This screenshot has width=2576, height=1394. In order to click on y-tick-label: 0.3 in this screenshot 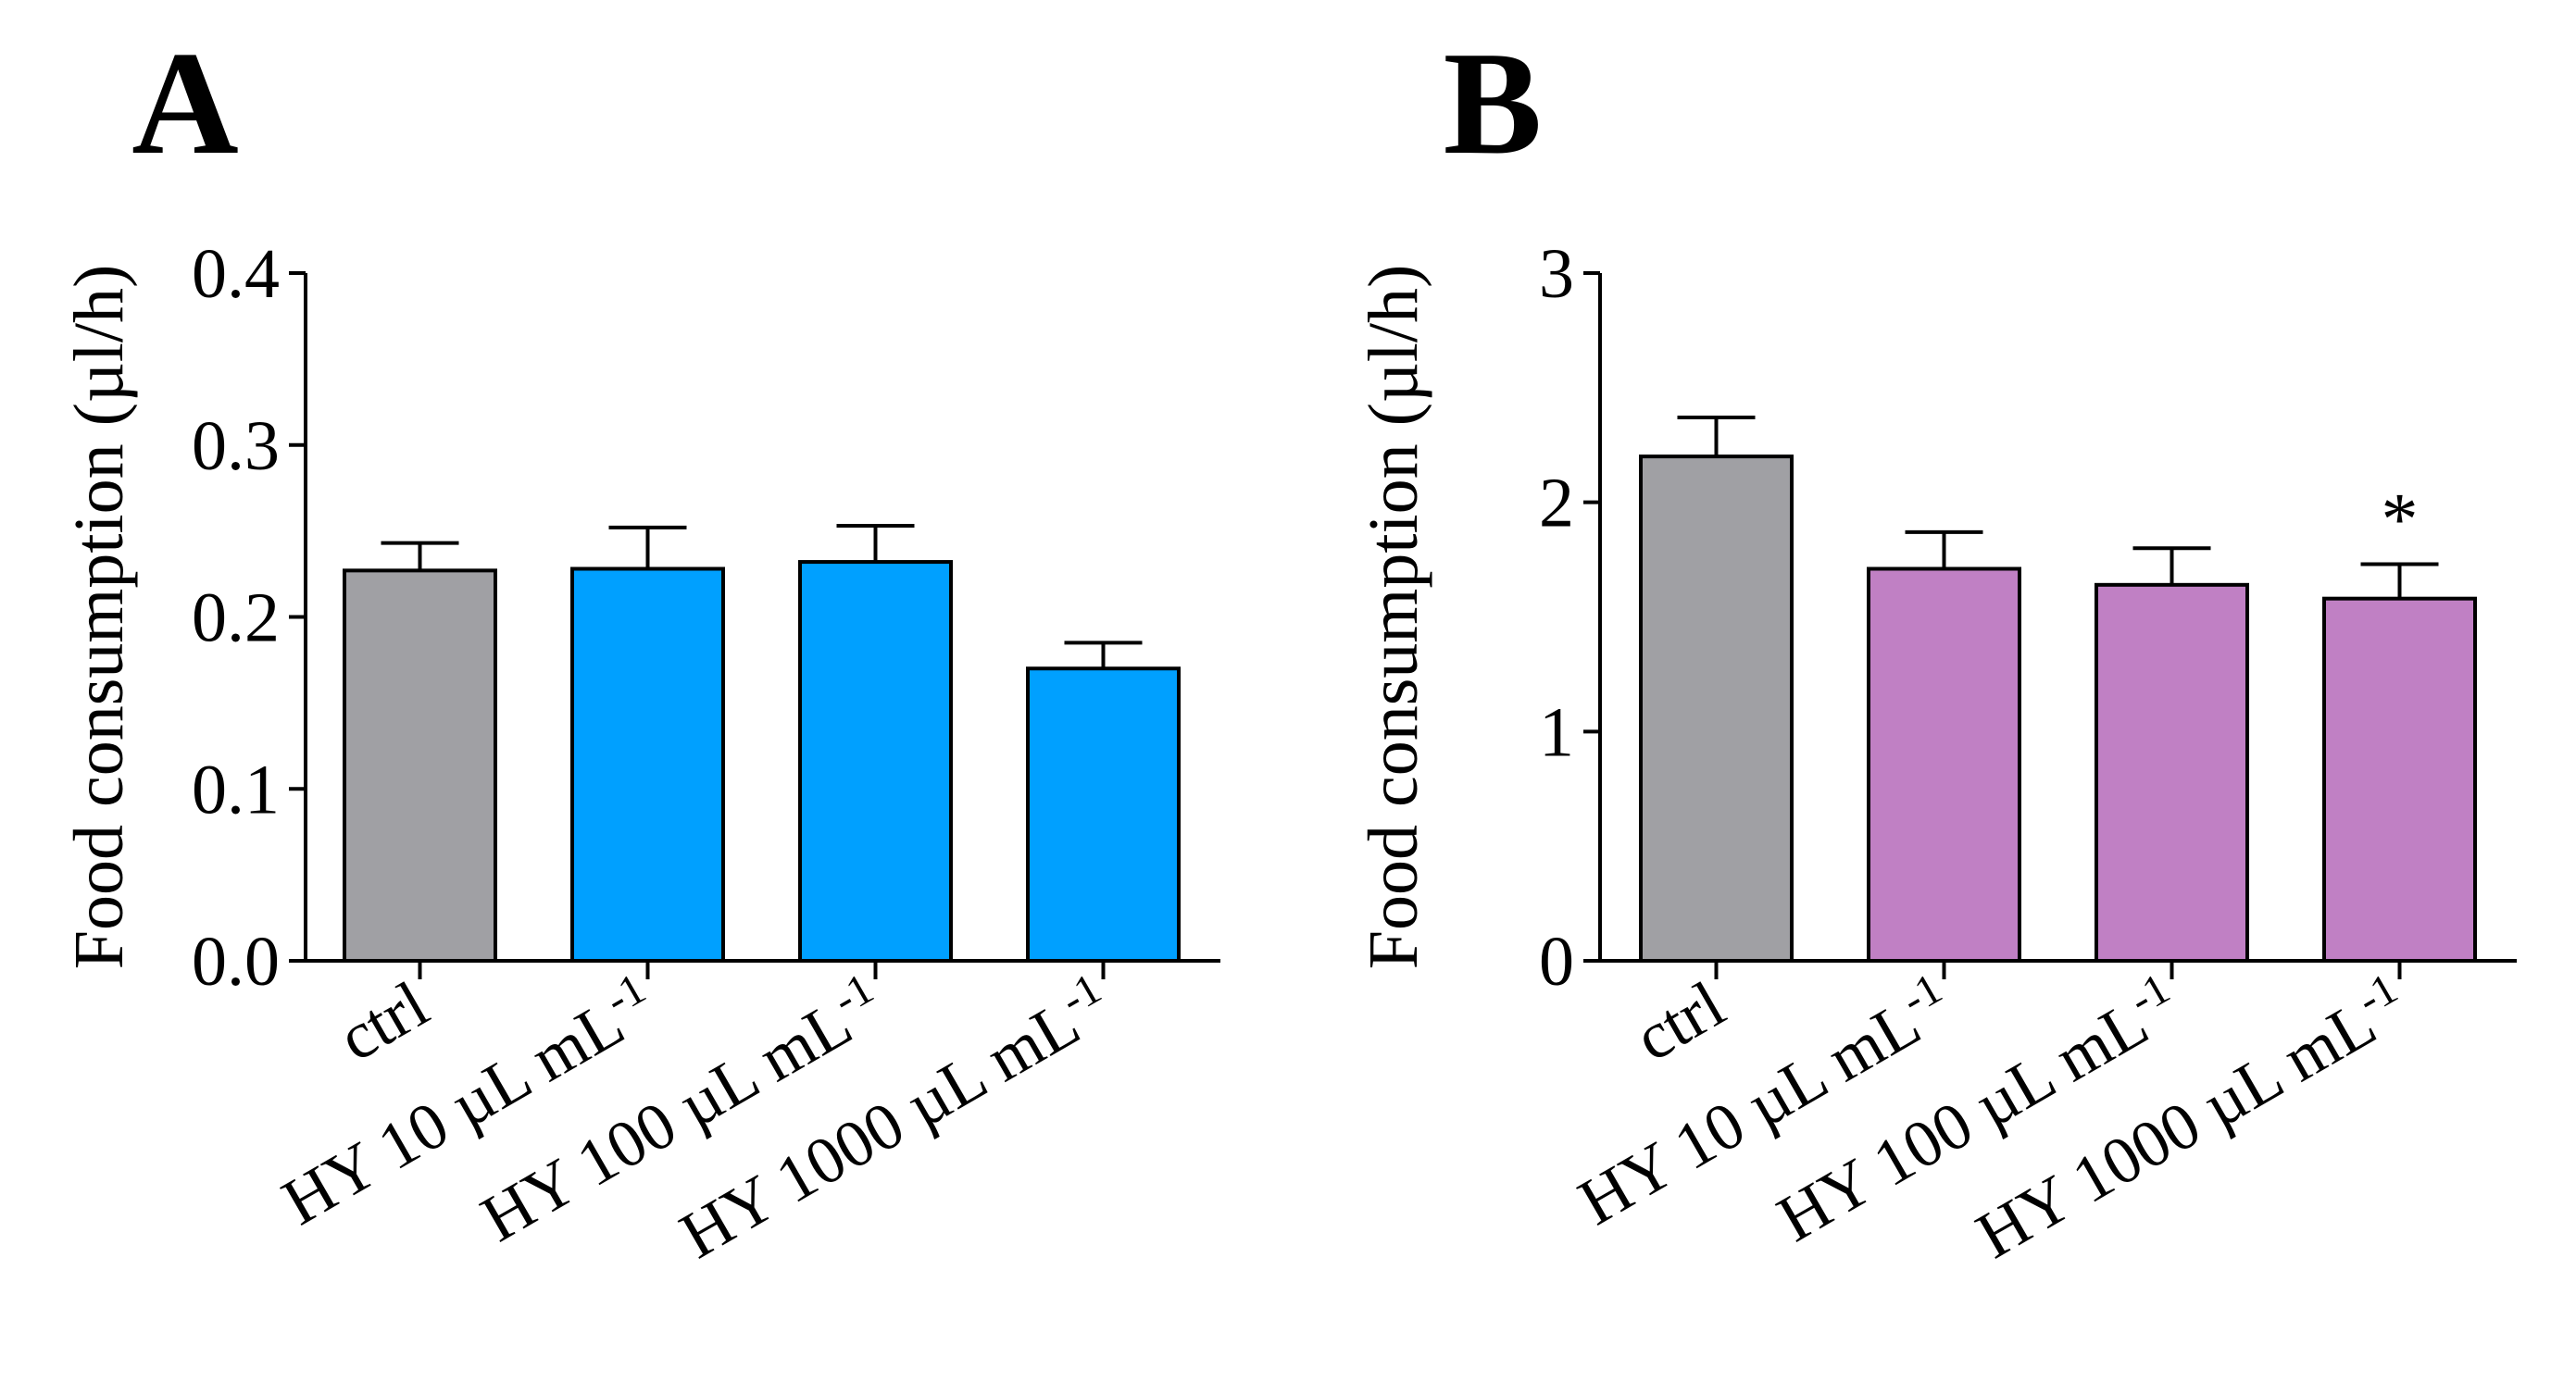, I will do `click(236, 446)`.